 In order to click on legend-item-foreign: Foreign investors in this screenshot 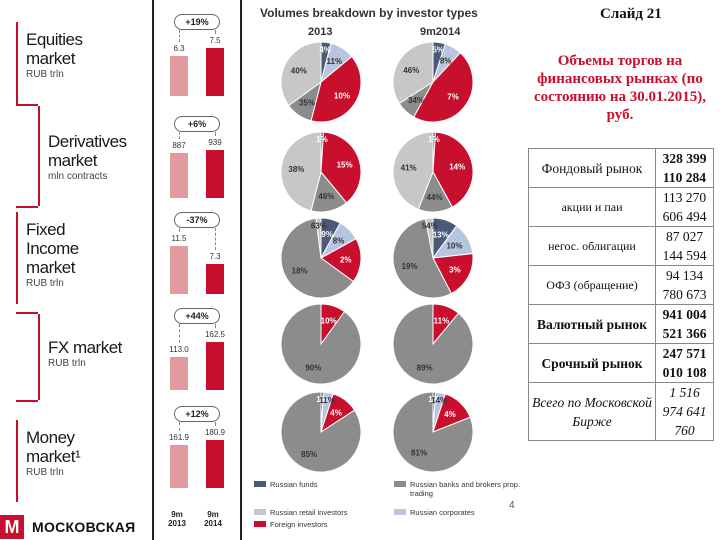, I will do `click(319, 524)`.